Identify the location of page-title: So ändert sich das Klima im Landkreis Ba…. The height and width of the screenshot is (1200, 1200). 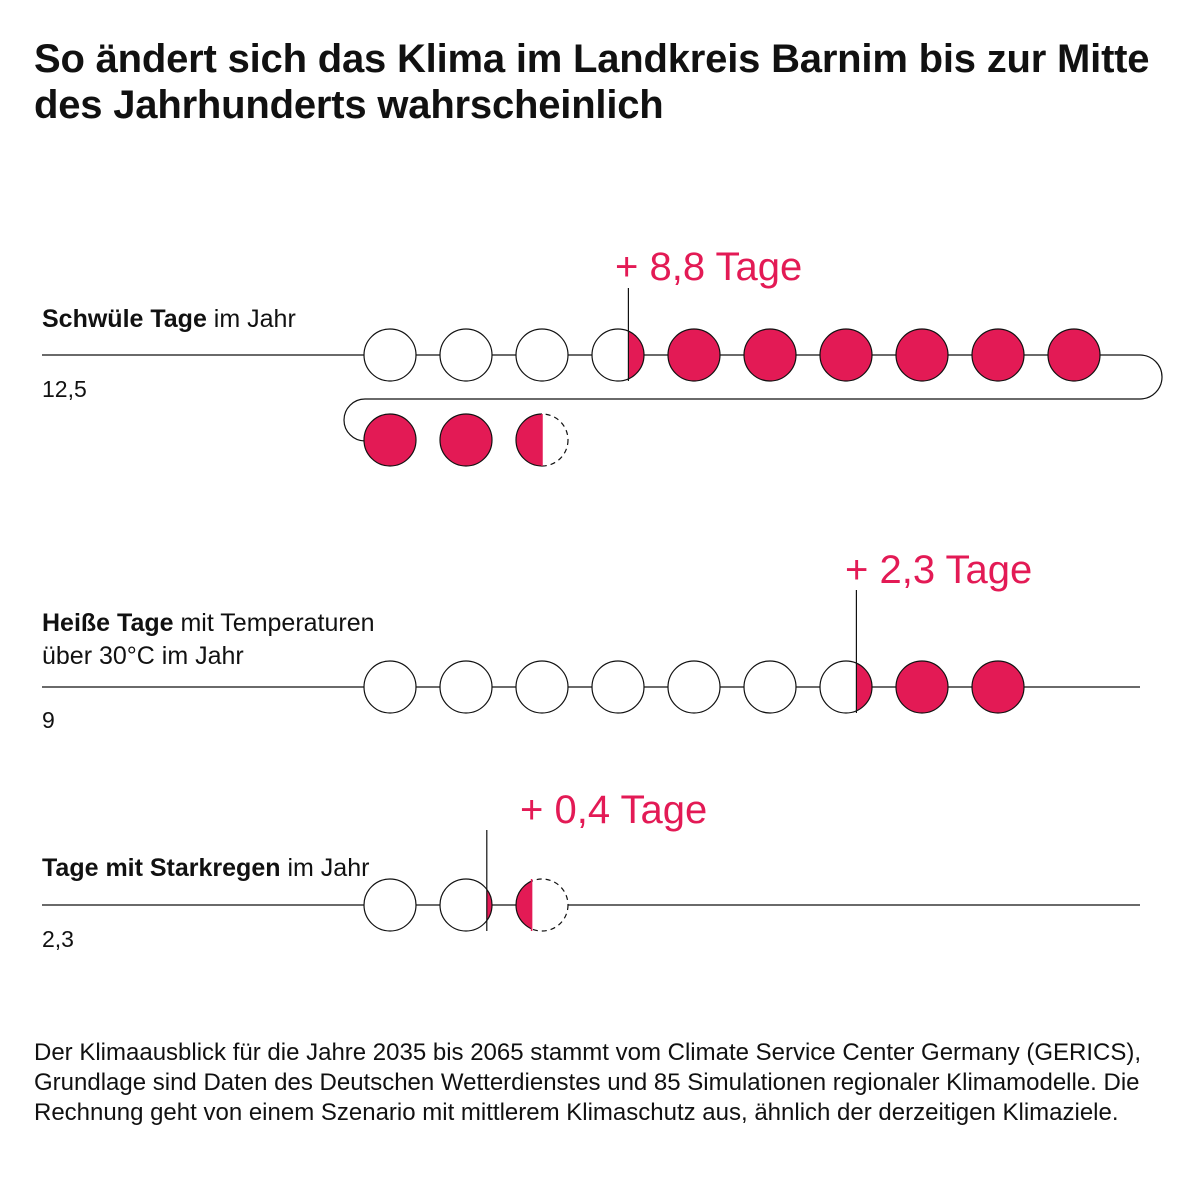
(592, 82).